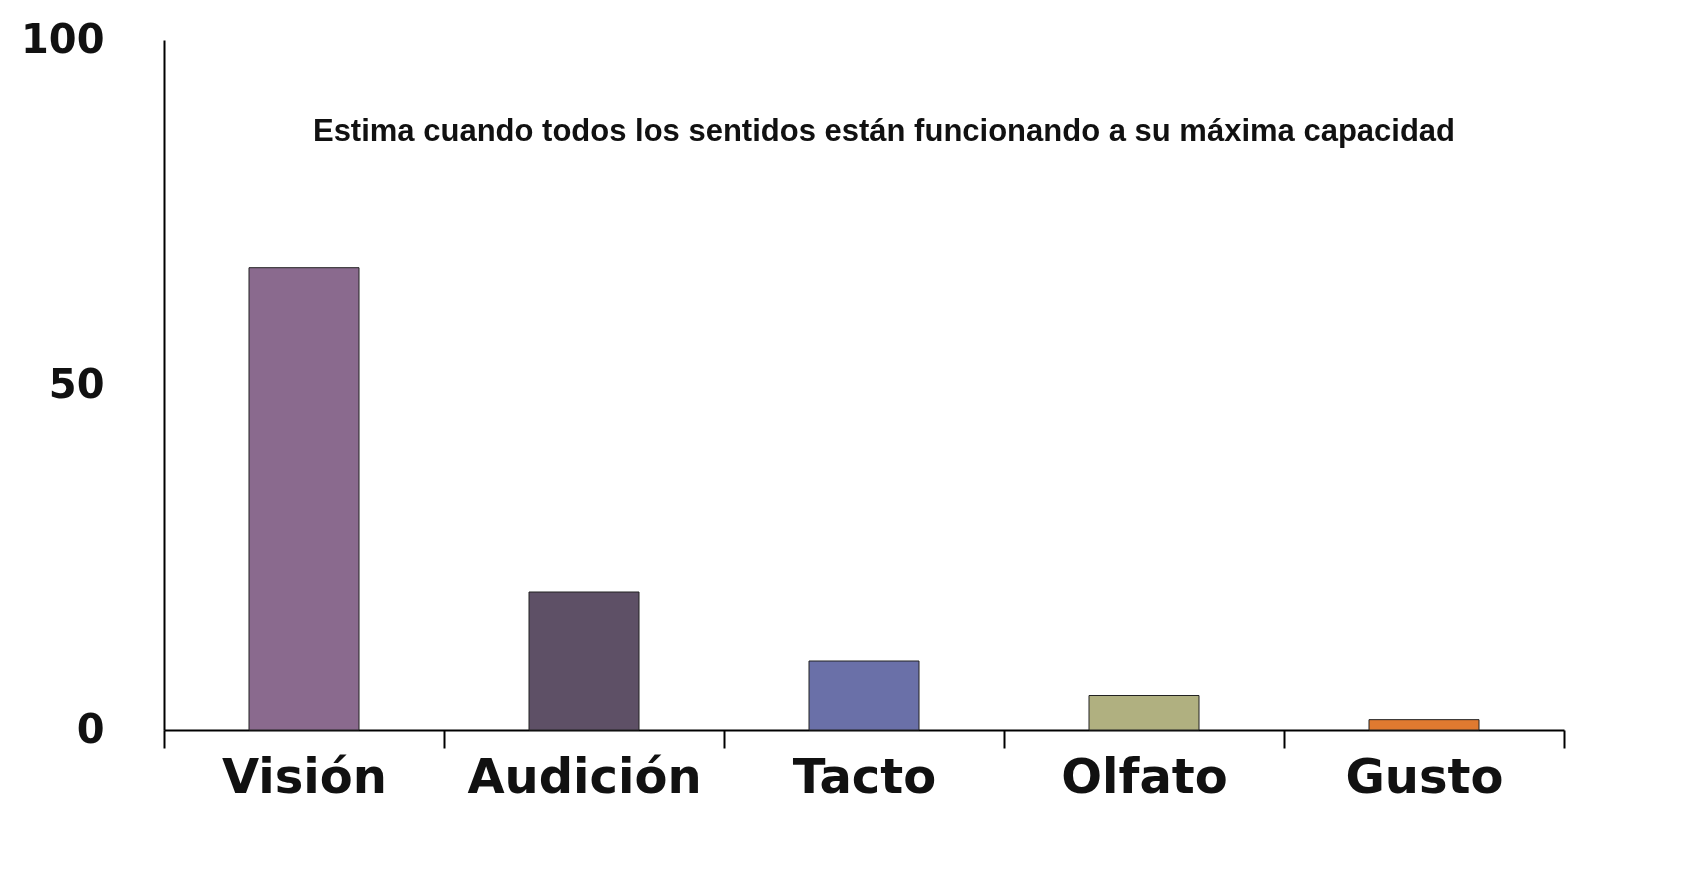 The height and width of the screenshot is (888, 1702). Describe the element at coordinates (1424, 775) in the screenshot. I see `x-tick-label: Gusto` at that location.